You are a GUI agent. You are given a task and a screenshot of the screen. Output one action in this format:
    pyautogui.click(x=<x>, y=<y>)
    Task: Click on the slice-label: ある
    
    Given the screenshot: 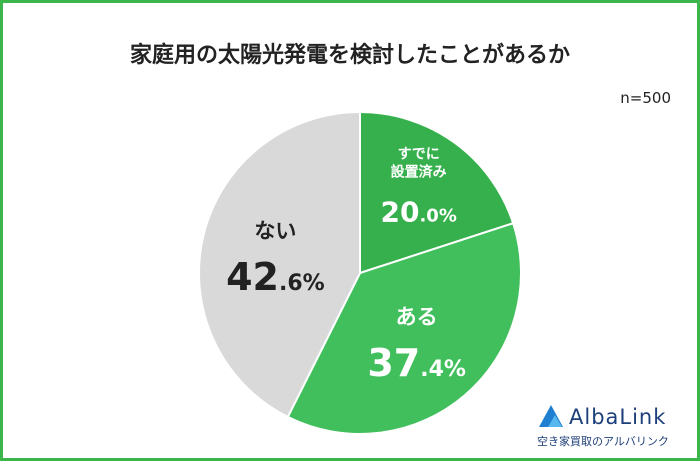 What is the action you would take?
    pyautogui.click(x=416, y=316)
    